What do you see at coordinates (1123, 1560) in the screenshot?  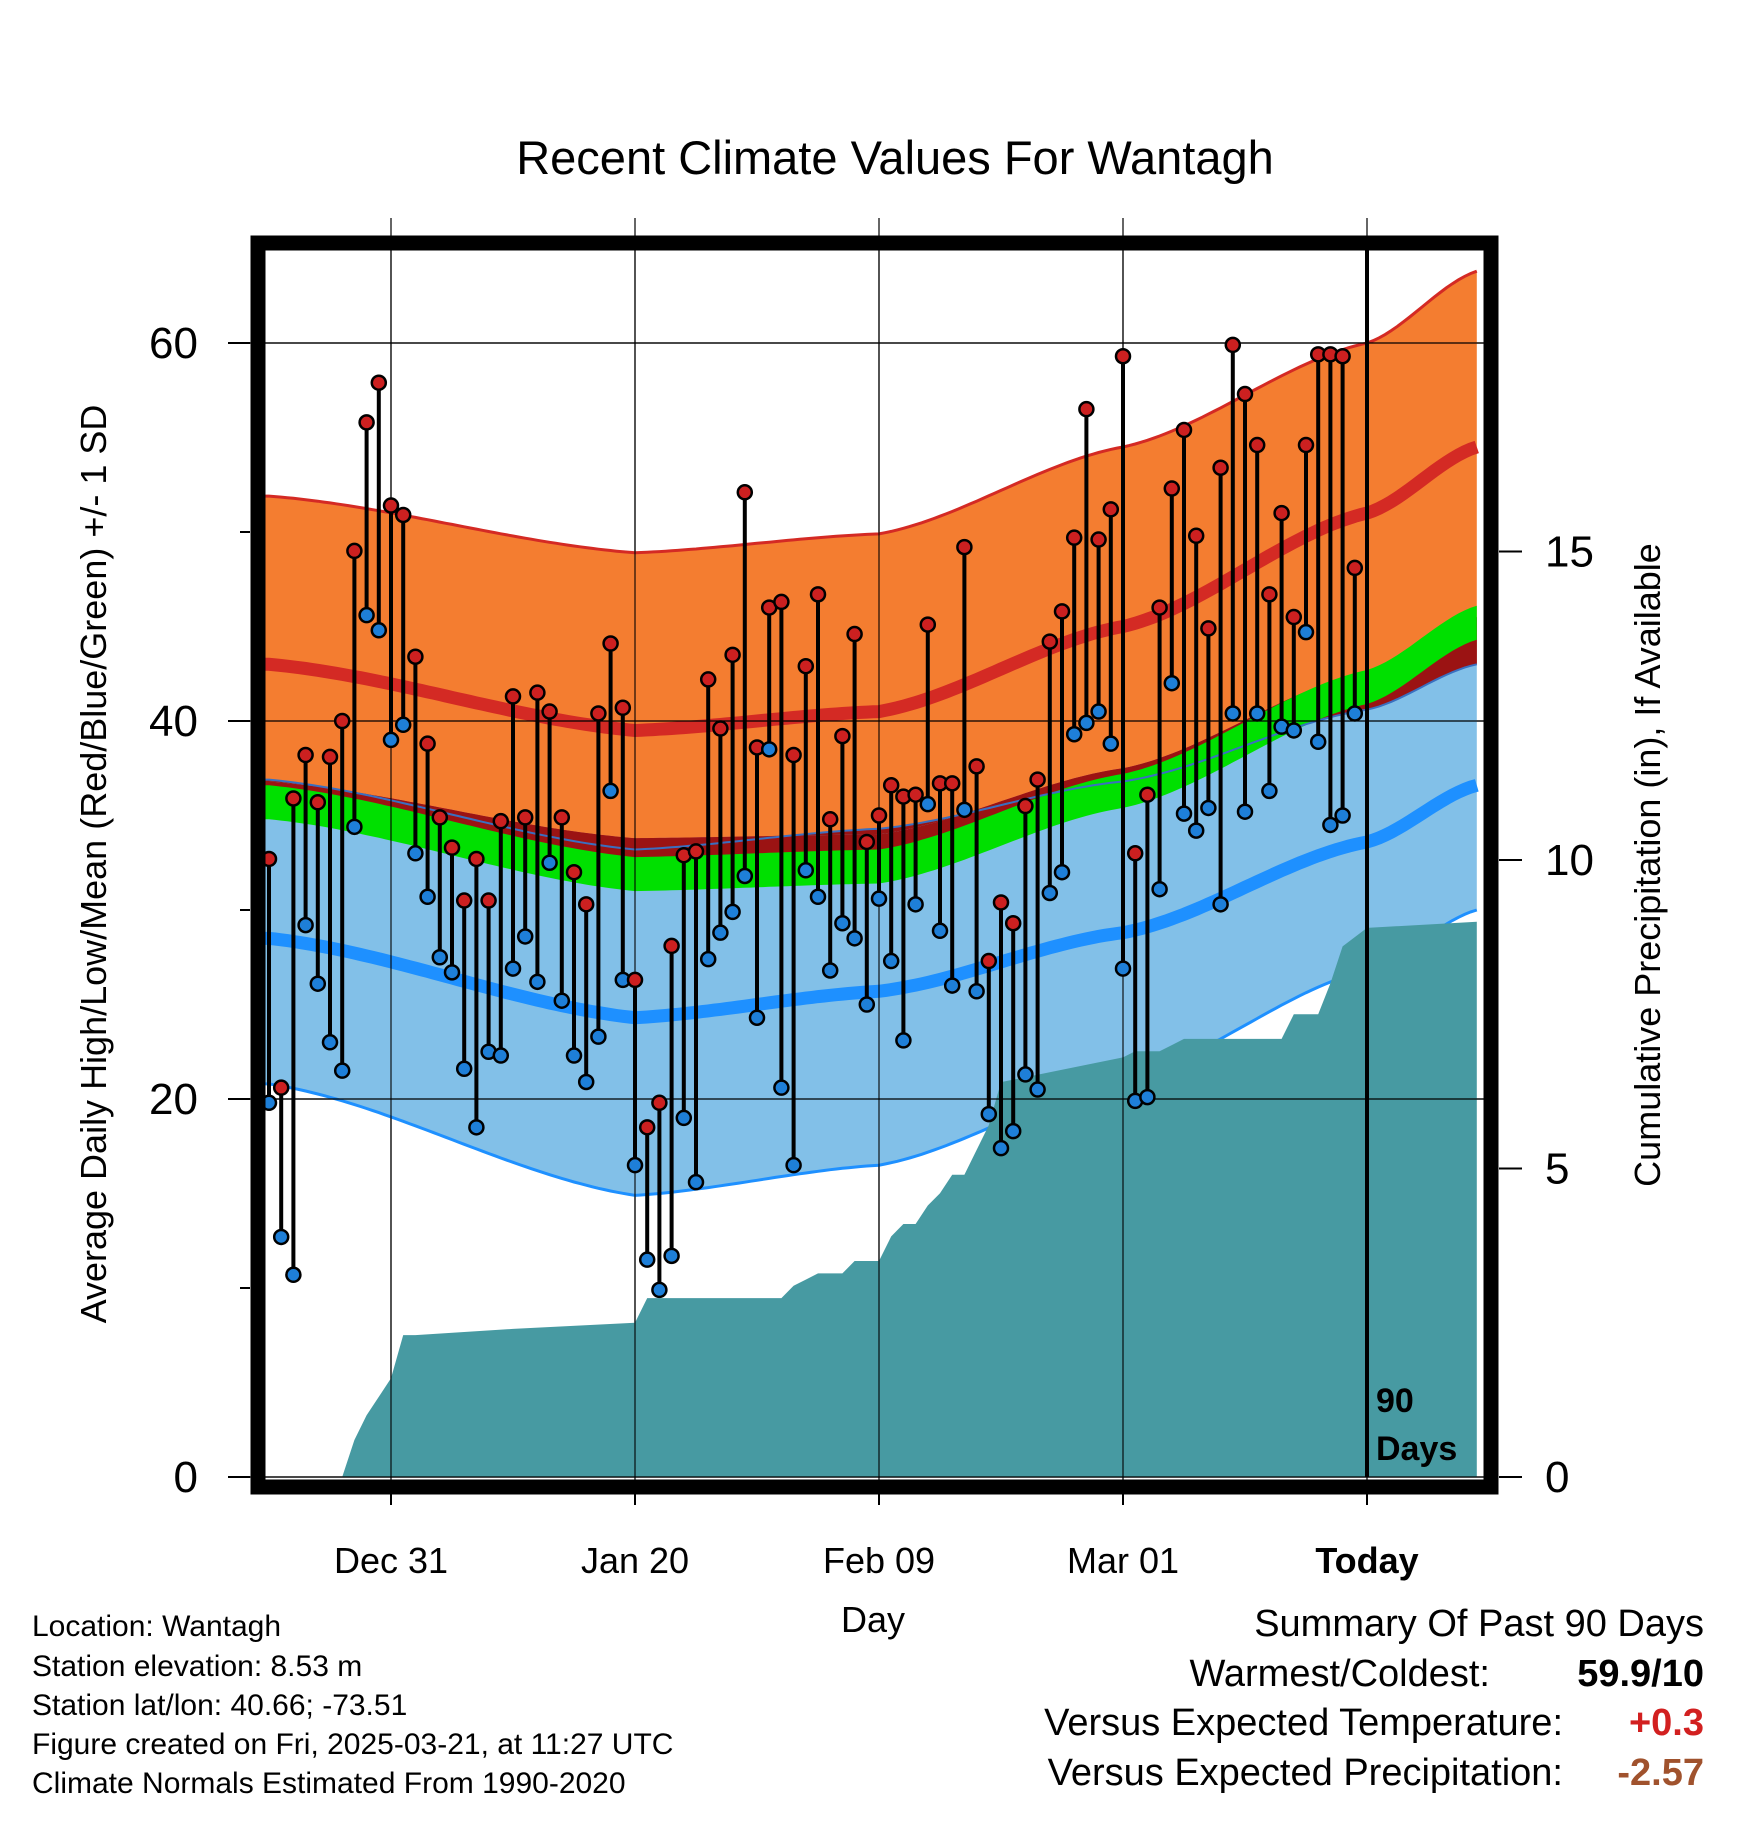 I see `x-tick-label: Mar 01` at bounding box center [1123, 1560].